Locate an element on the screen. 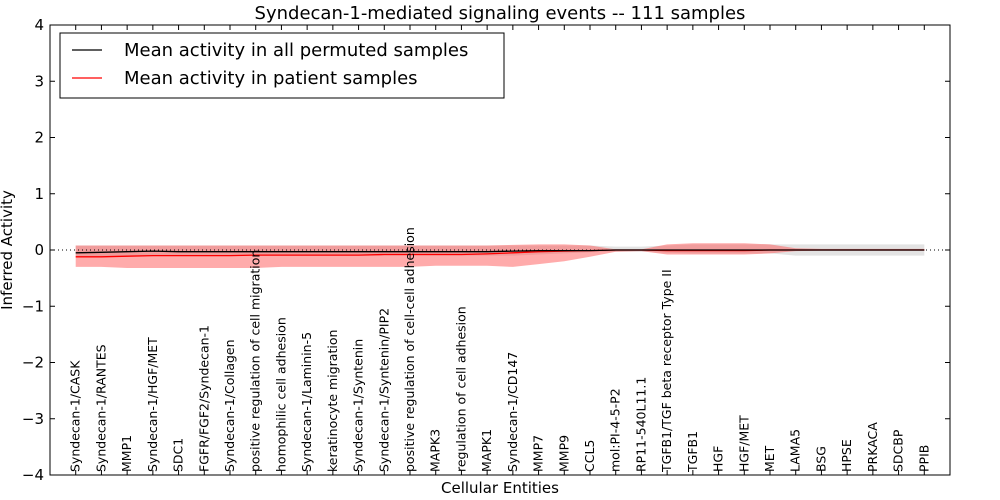  x-category-label: HGF/MET is located at coordinates (743, 443).